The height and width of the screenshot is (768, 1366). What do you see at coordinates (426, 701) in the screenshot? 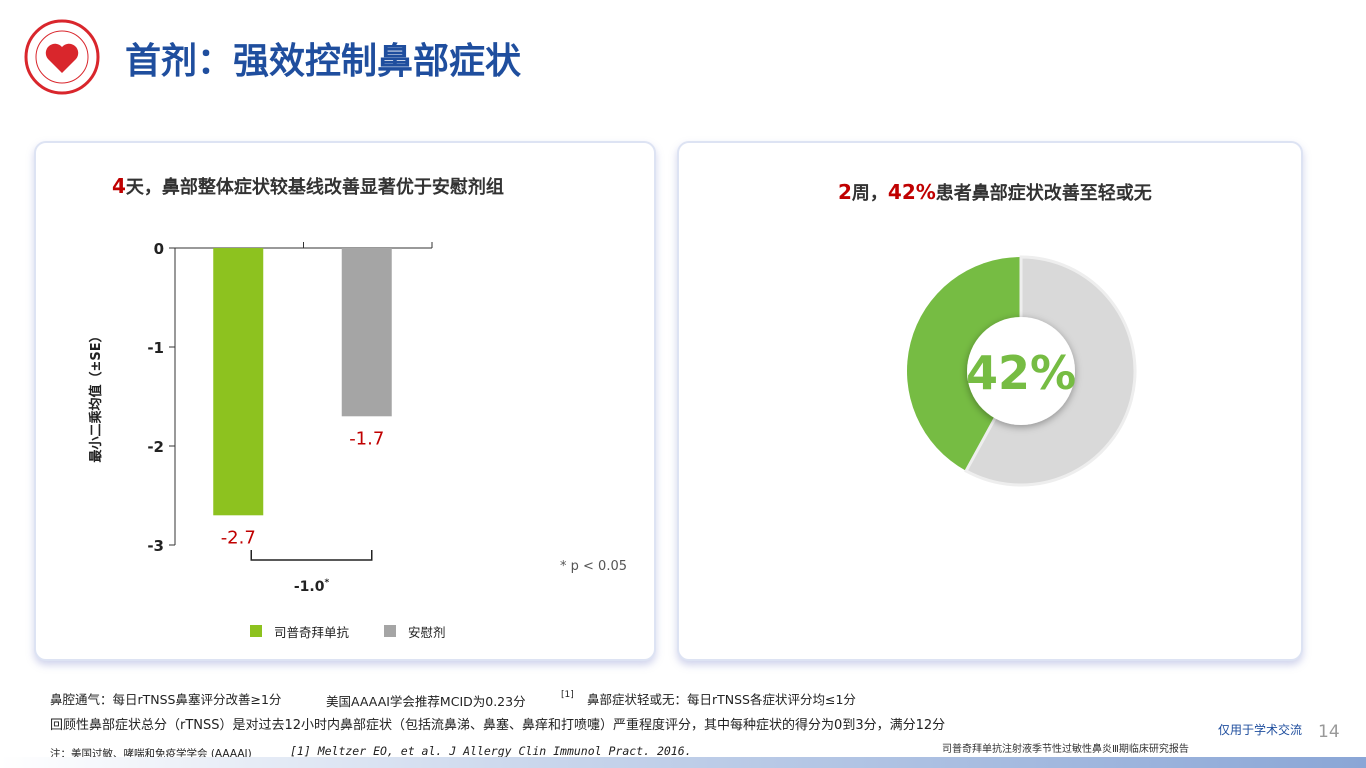
I see `note: 美国AAAAI学会推荐MCID为0.23分` at bounding box center [426, 701].